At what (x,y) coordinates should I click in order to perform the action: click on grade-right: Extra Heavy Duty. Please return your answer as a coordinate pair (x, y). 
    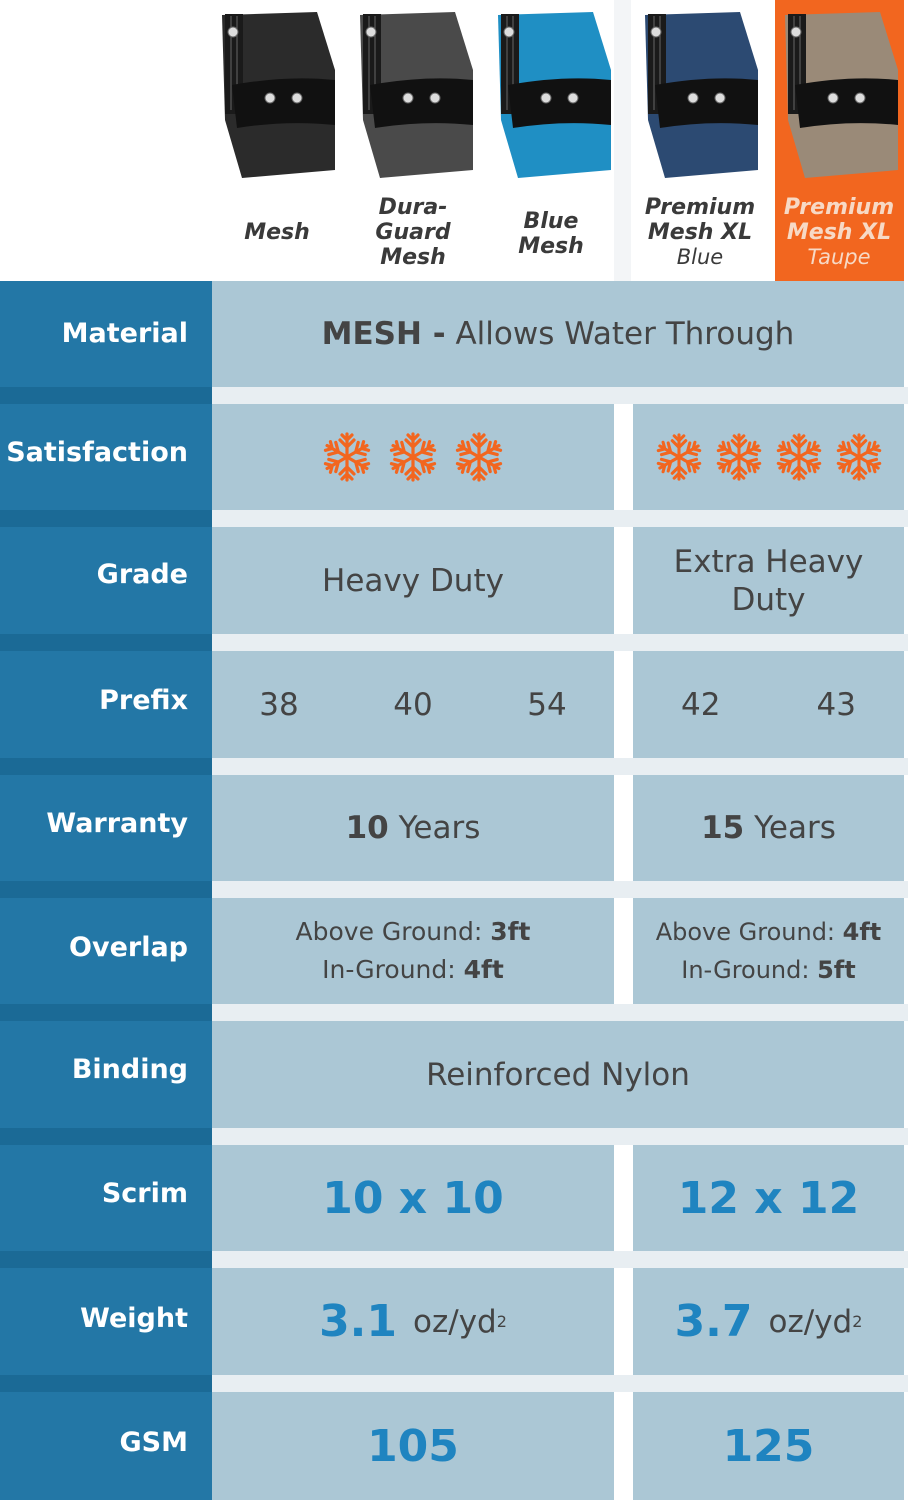
    Looking at the image, I should click on (768, 580).